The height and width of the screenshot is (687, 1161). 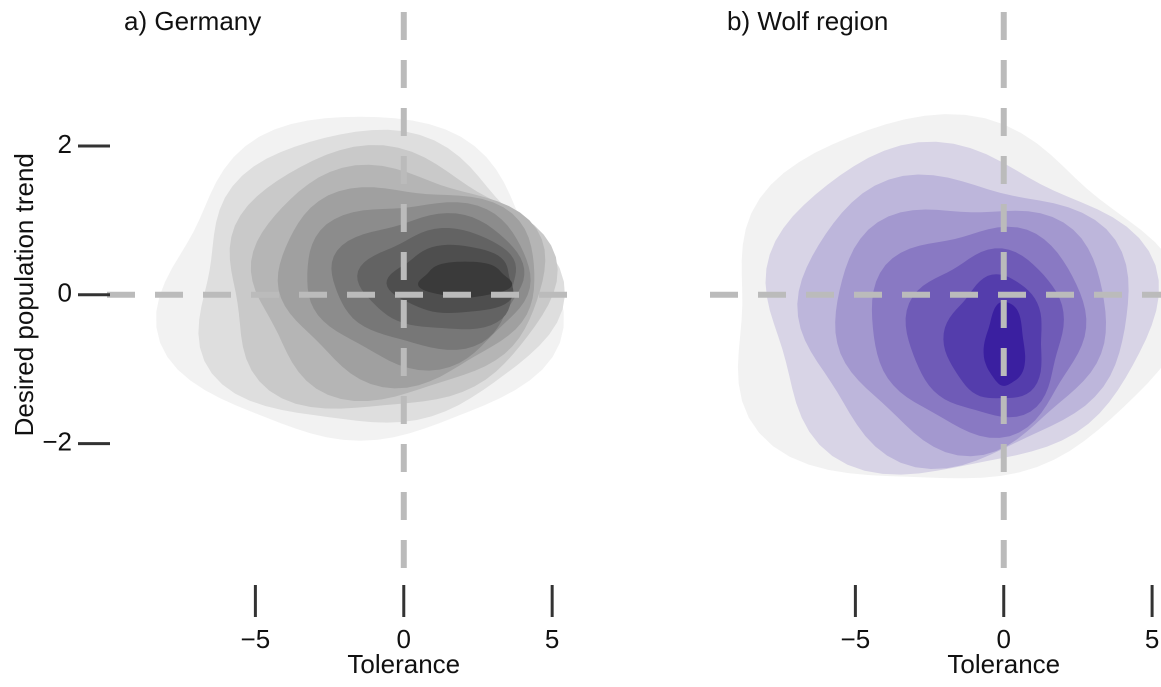 What do you see at coordinates (65, 144) in the screenshot?
I see `y-tick-label: 2` at bounding box center [65, 144].